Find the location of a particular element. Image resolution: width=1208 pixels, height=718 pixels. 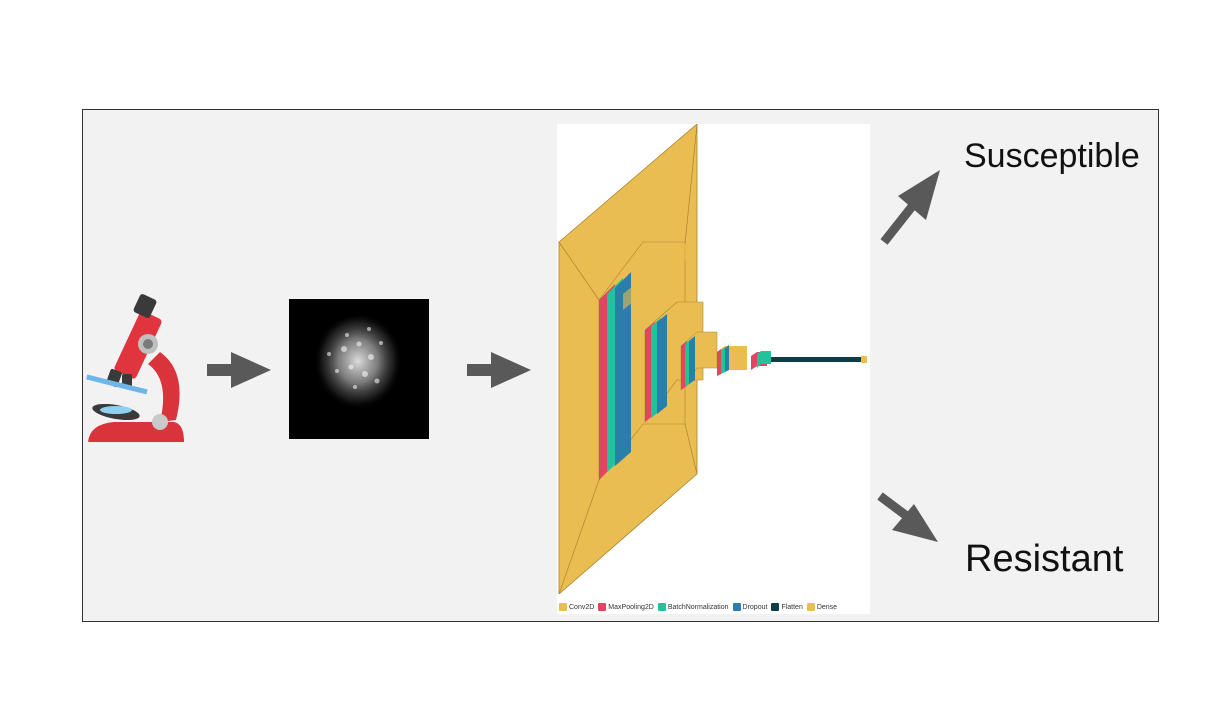

legend-item-dropout: Dropout is located at coordinates (749, 607).